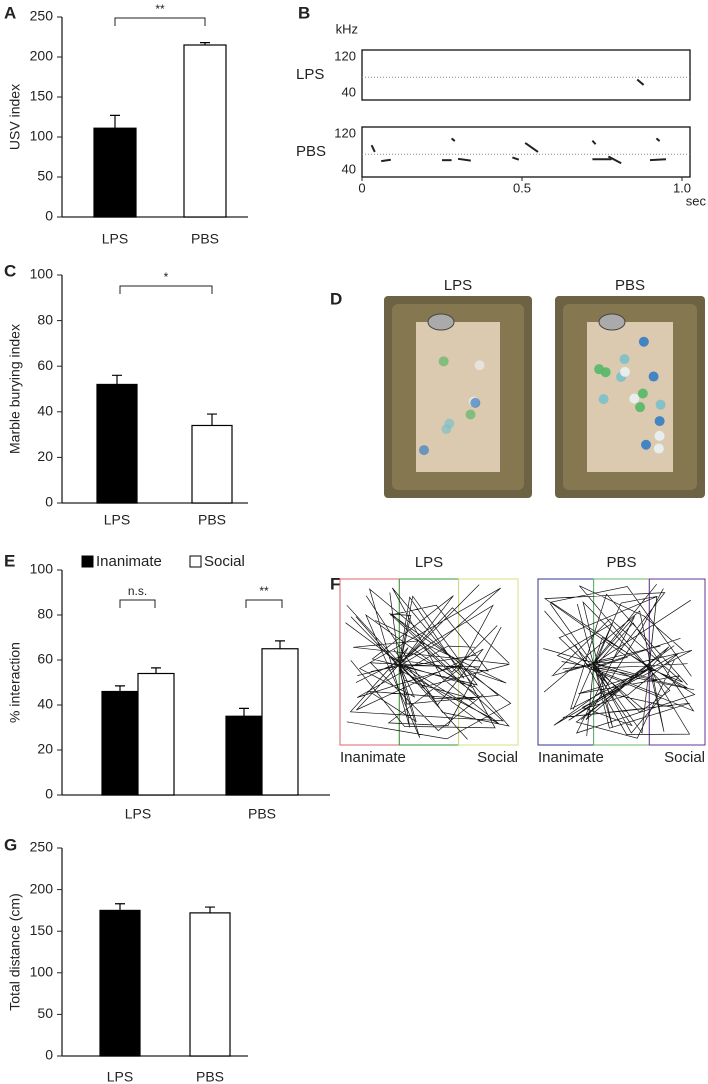 This screenshot has height=1084, width=708. I want to click on spectrogram-box, so click(526, 75).